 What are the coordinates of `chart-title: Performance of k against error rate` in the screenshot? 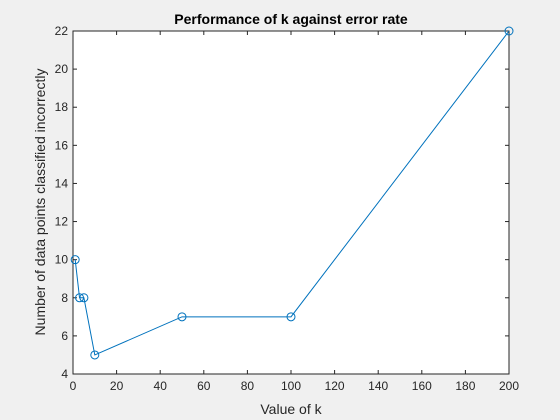 It's located at (291, 19).